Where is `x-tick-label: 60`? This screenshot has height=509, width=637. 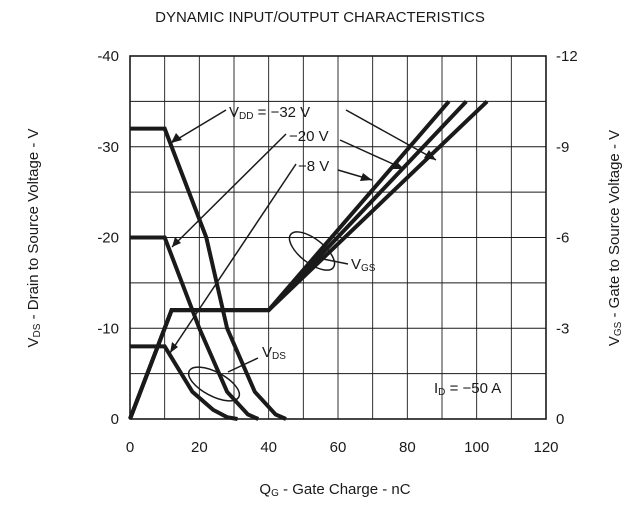
x-tick-label: 60 is located at coordinates (338, 447).